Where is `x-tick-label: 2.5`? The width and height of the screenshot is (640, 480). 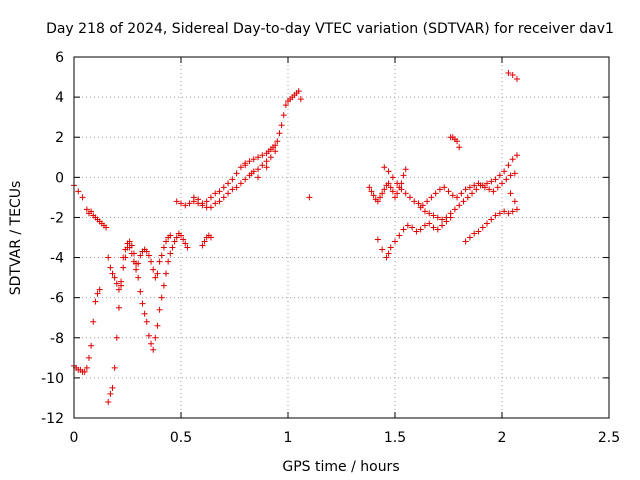 x-tick-label: 2.5 is located at coordinates (609, 438).